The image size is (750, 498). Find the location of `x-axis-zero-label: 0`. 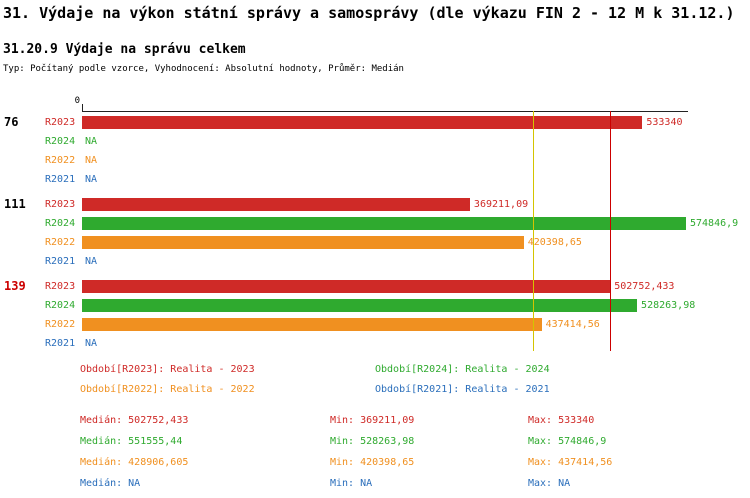

x-axis-zero-label: 0 is located at coordinates (77, 101).